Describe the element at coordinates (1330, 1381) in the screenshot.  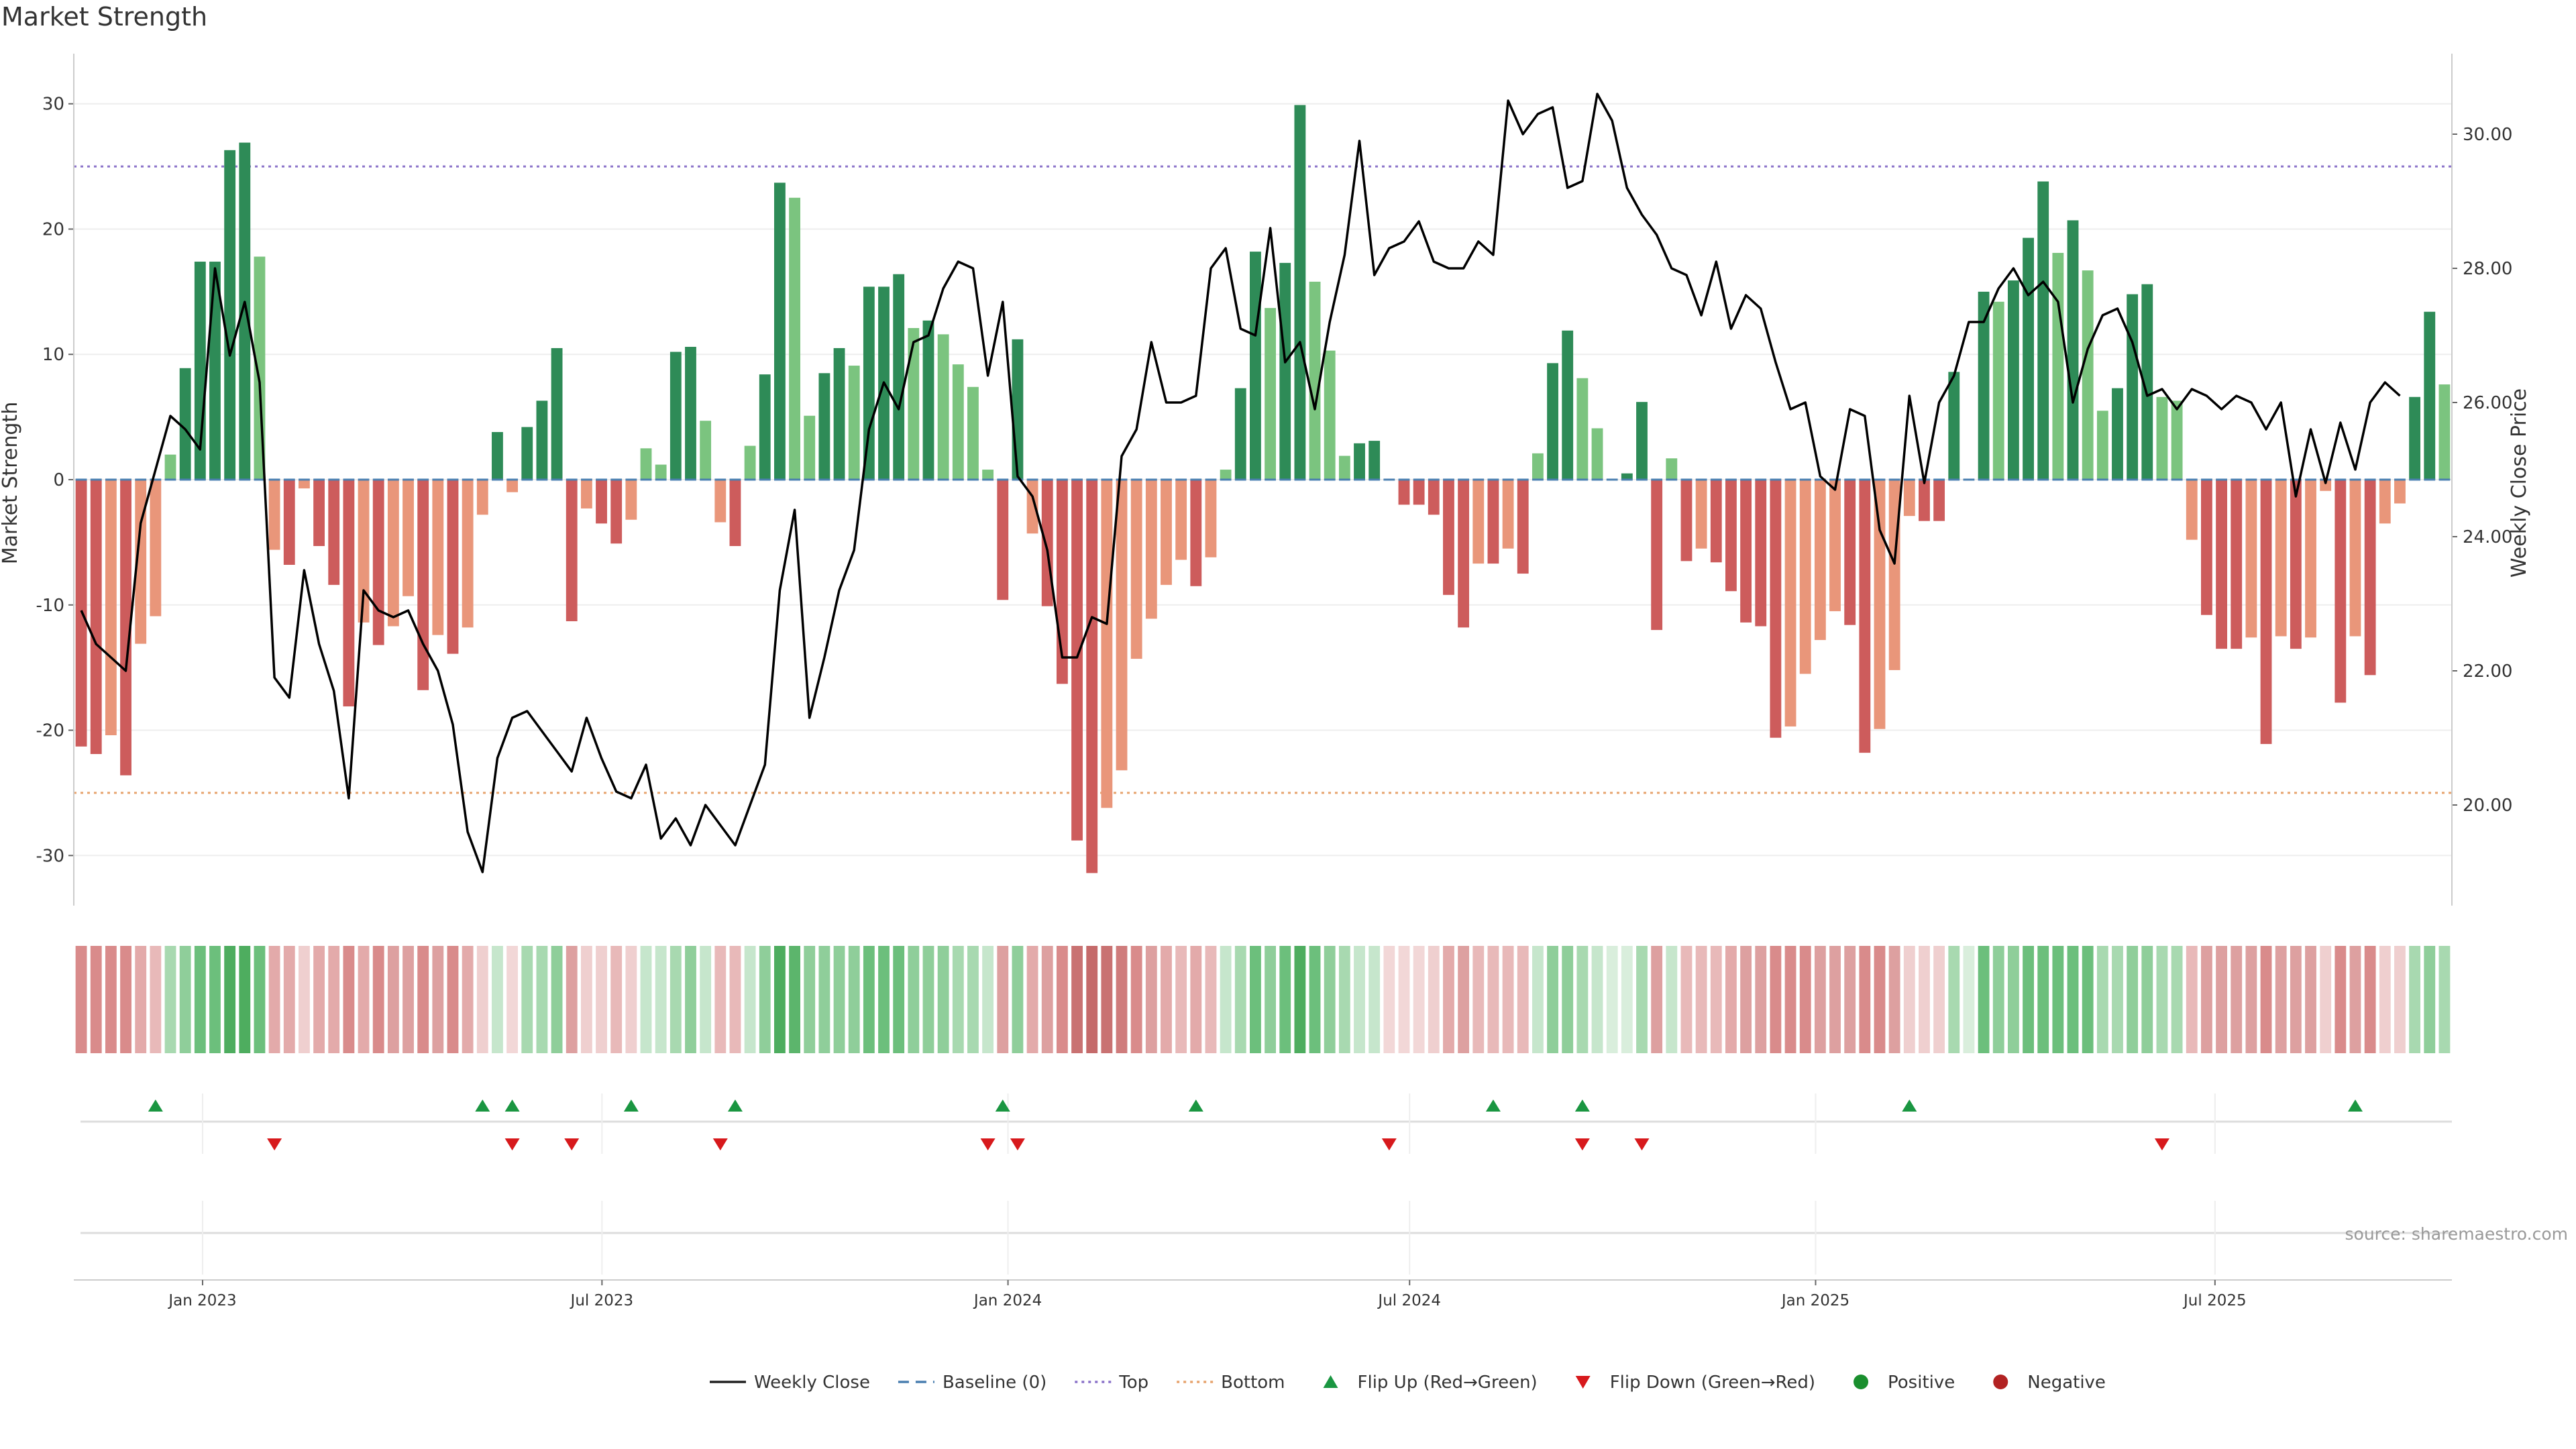
I see `legend-swatch` at that location.